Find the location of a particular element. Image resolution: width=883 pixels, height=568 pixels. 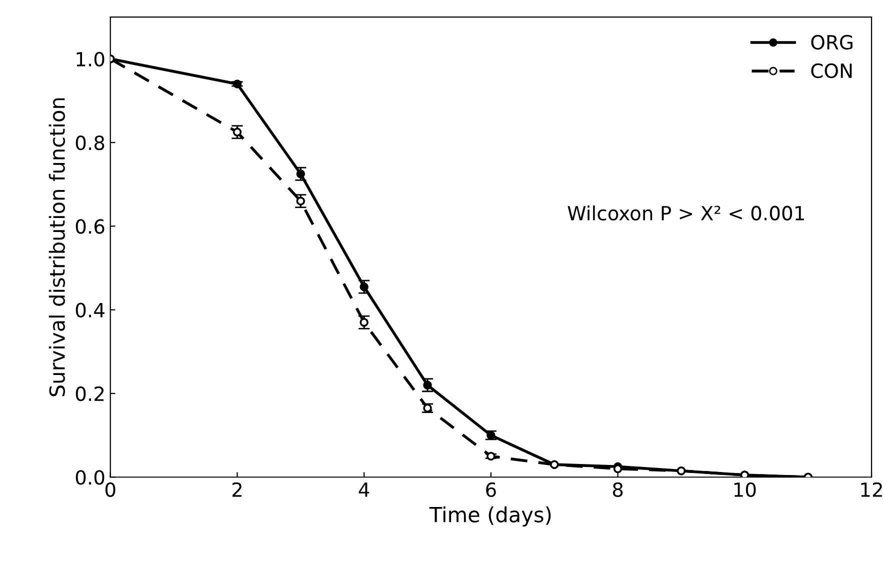

x-tick-label: 10 is located at coordinates (745, 490).